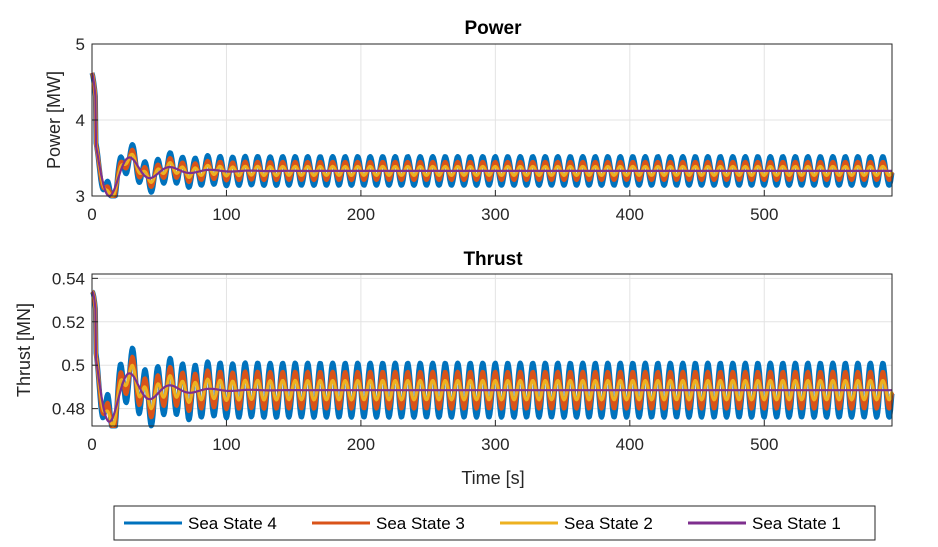  What do you see at coordinates (493, 259) in the screenshot?
I see `thrust-title: Thrust` at bounding box center [493, 259].